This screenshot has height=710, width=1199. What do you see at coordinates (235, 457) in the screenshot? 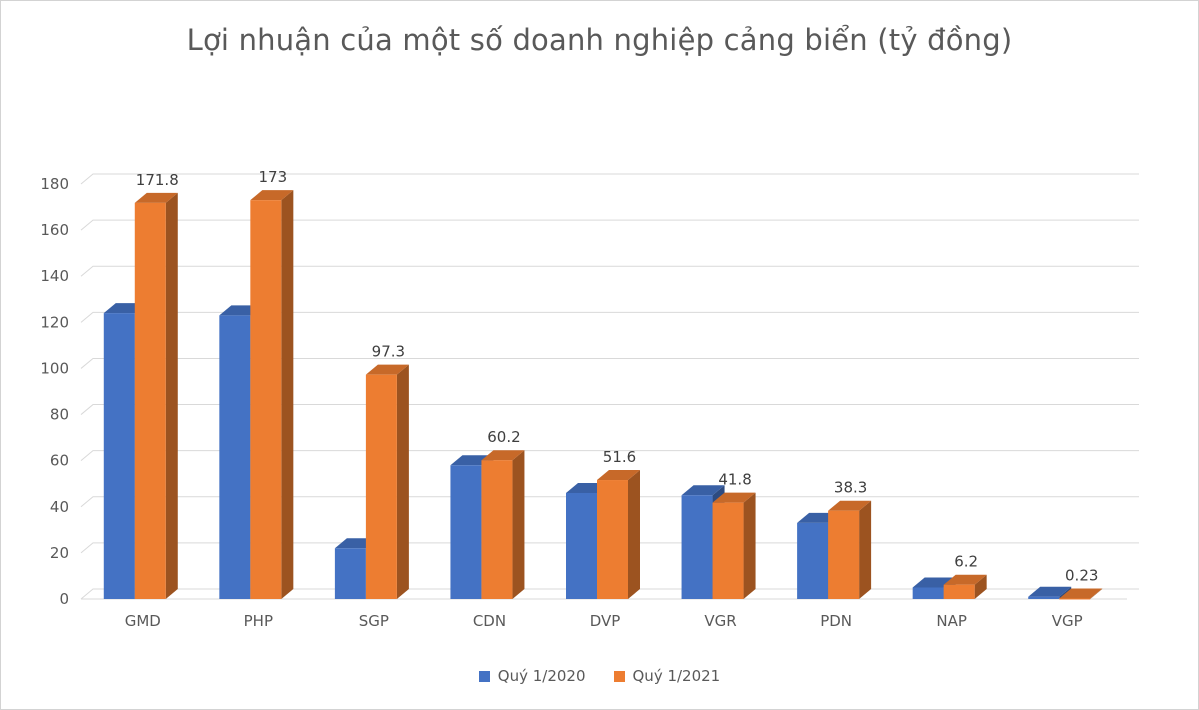
I see `bar-quy-1-2020-php` at bounding box center [235, 457].